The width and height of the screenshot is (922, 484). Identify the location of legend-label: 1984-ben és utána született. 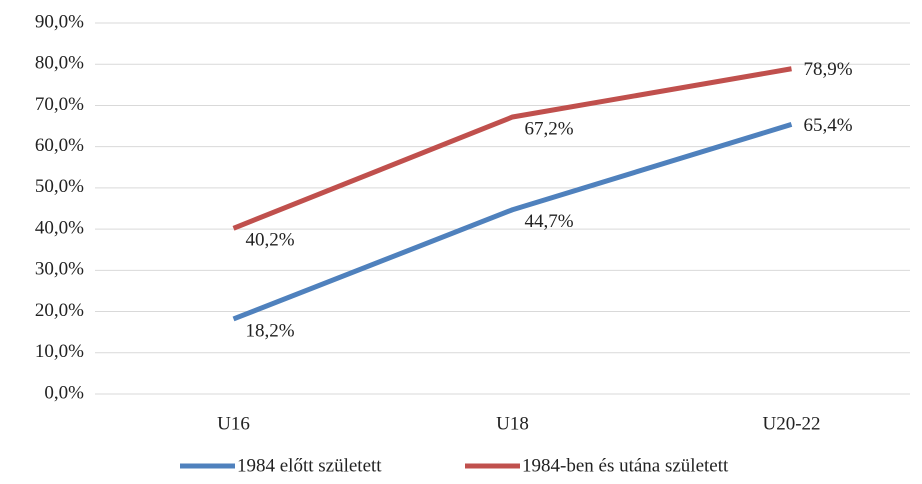
(625, 465).